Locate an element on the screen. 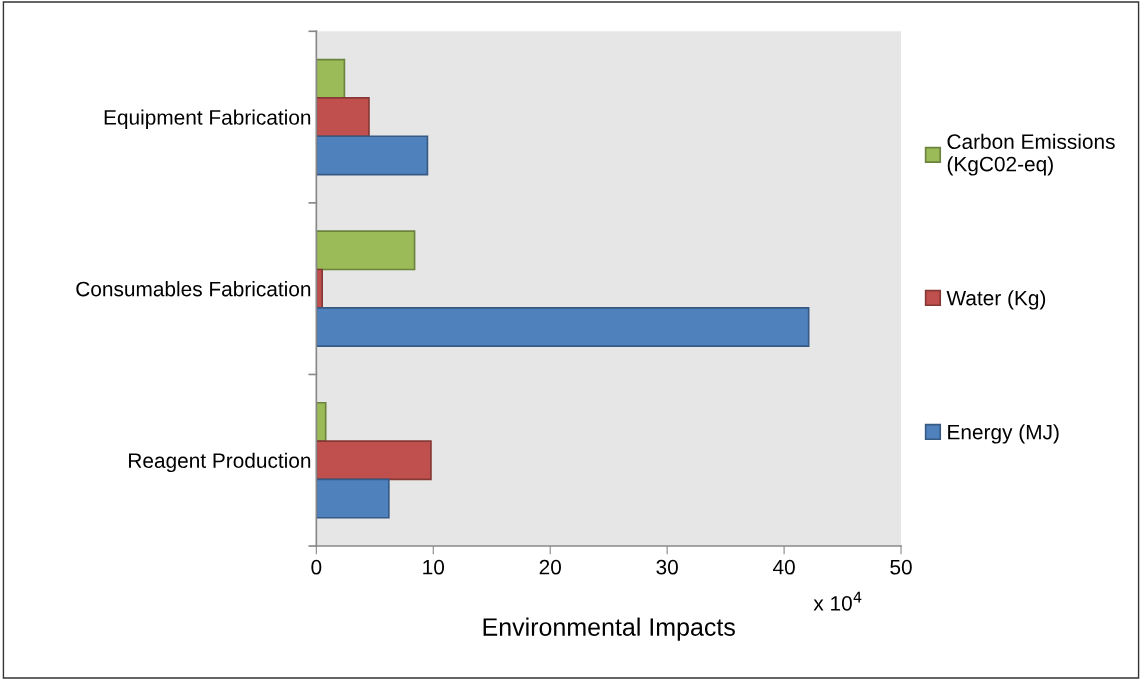  x-tick-label: 40 is located at coordinates (783, 567).